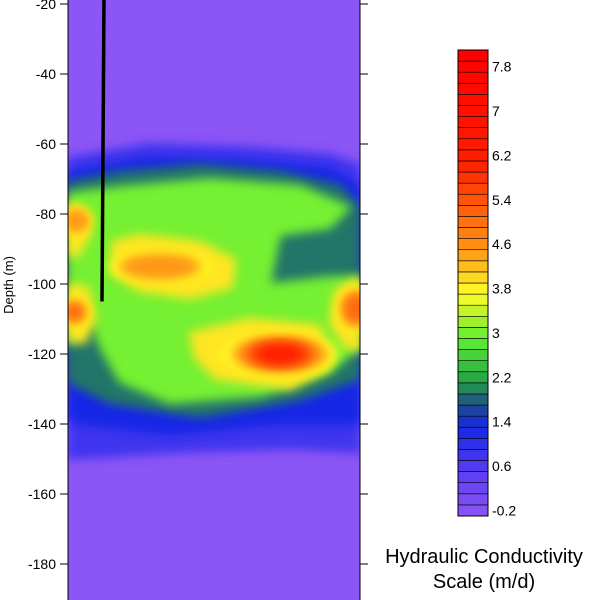  What do you see at coordinates (496, 111) in the screenshot?
I see `colorbar-label: 7` at bounding box center [496, 111].